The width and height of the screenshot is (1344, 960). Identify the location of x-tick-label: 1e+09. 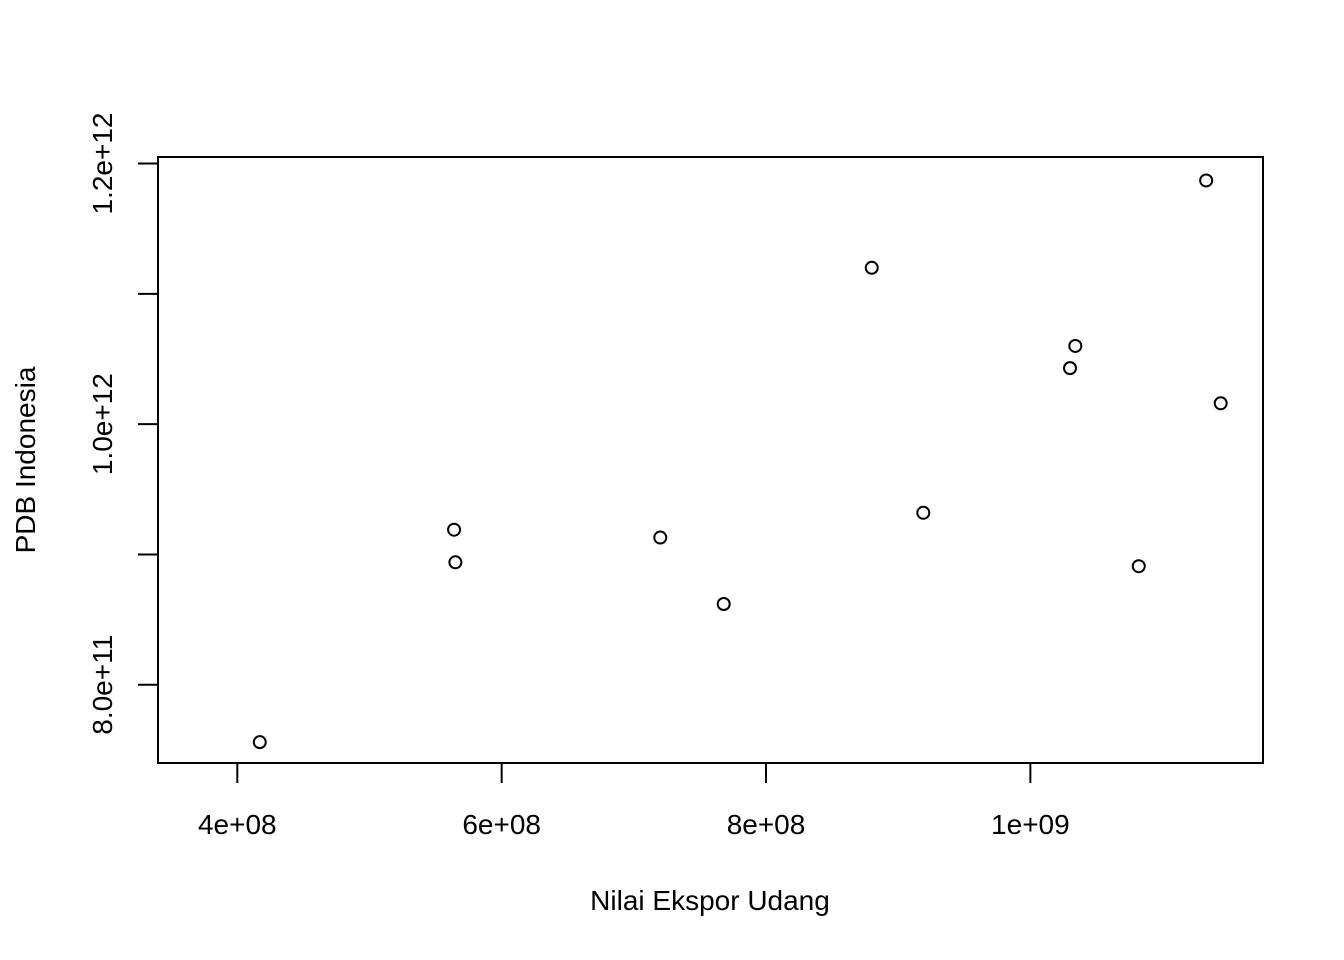
(1030, 824).